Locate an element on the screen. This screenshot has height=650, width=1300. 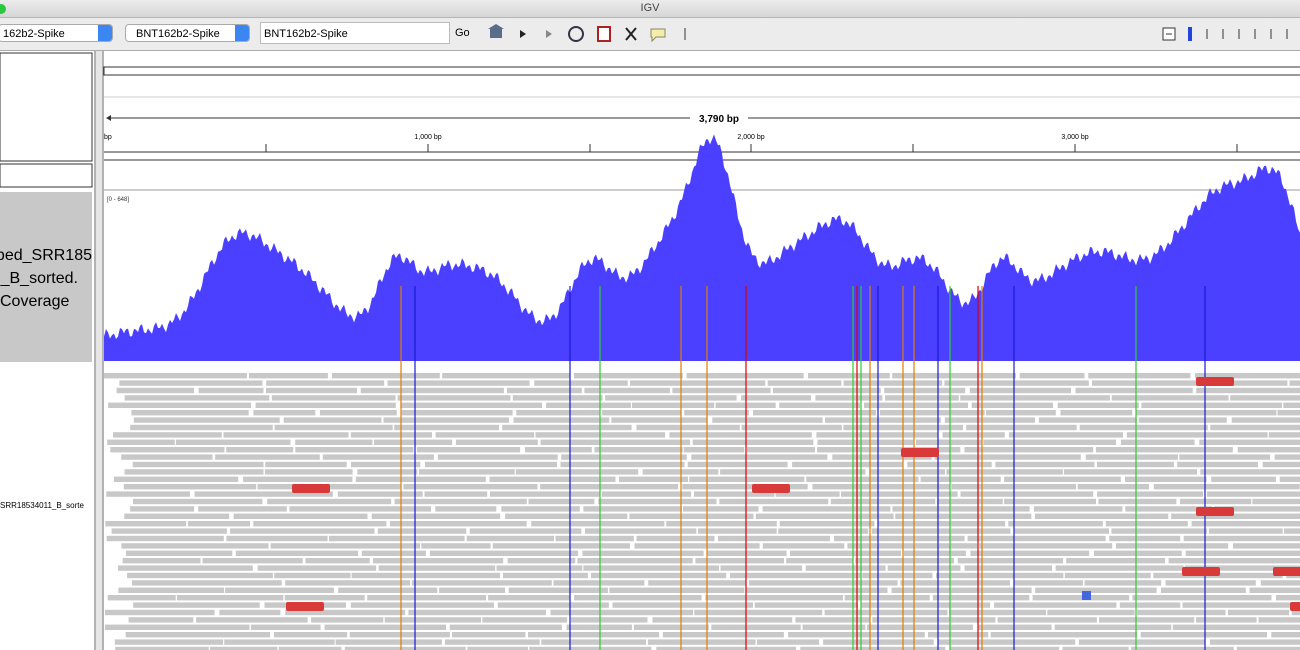
back-icon is located at coordinates (523, 34).